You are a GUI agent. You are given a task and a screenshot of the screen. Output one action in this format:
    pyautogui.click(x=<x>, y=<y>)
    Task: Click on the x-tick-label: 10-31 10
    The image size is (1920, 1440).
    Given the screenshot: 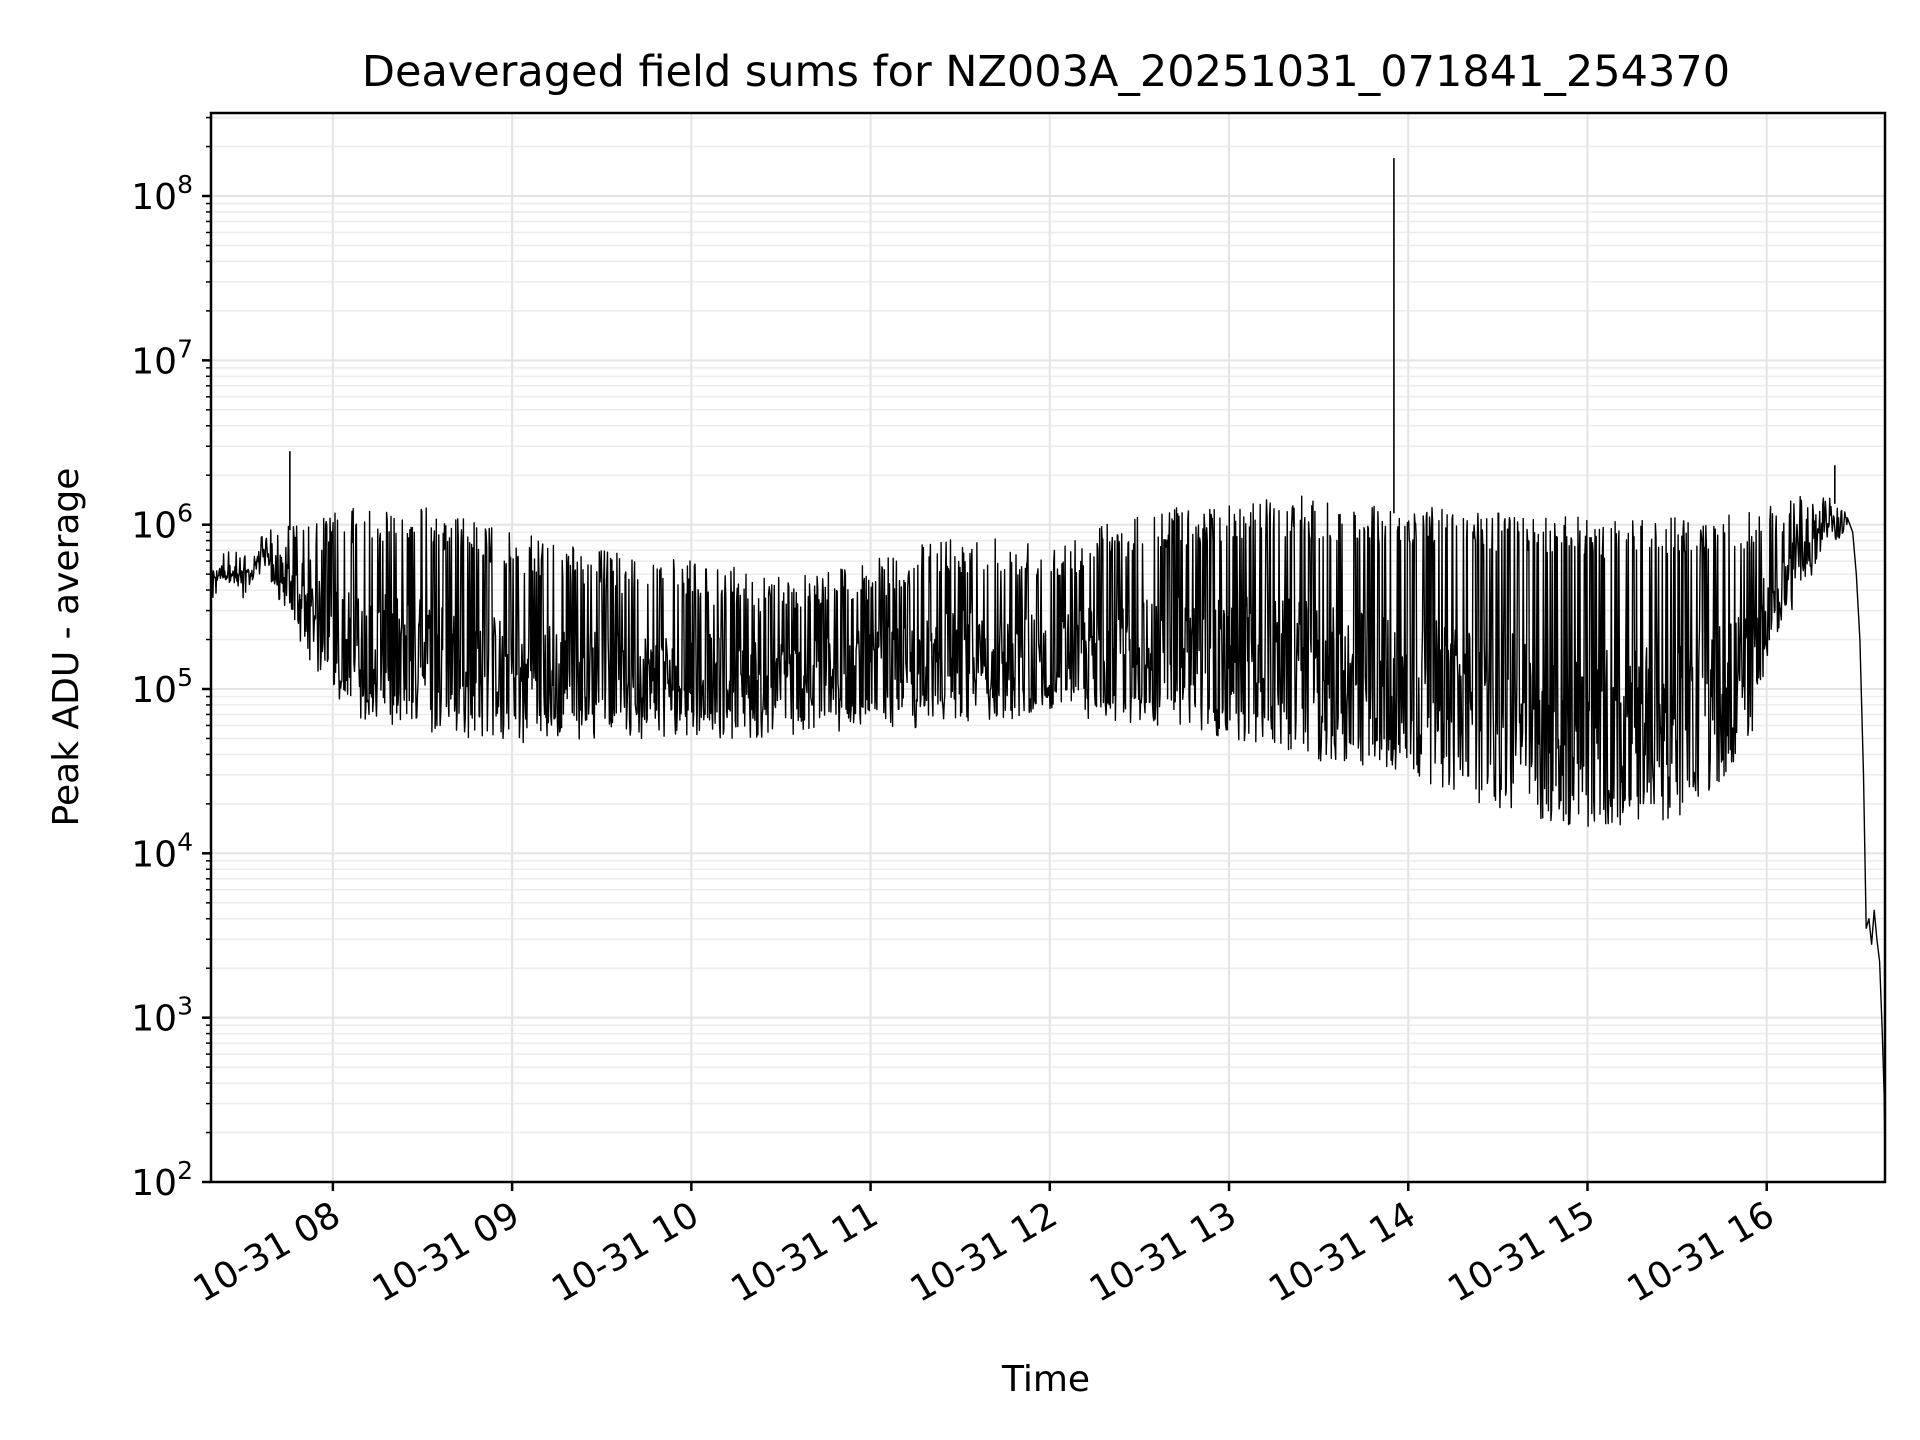 What is the action you would take?
    pyautogui.click(x=625, y=1252)
    